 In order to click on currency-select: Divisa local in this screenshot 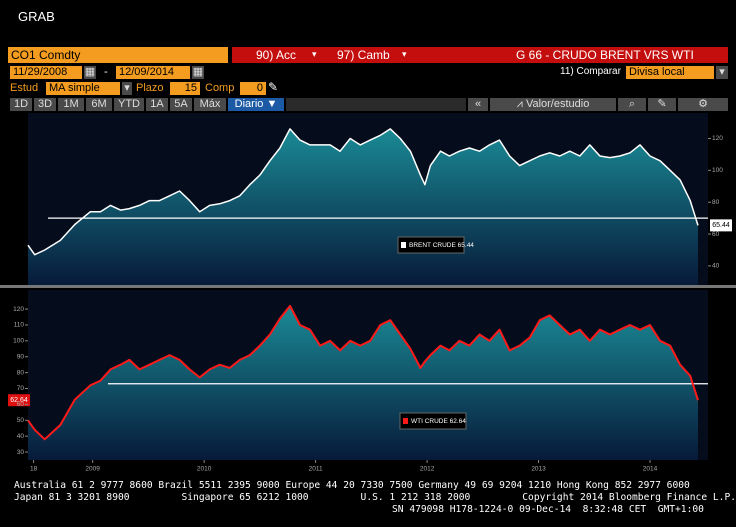, I will do `click(670, 72)`.